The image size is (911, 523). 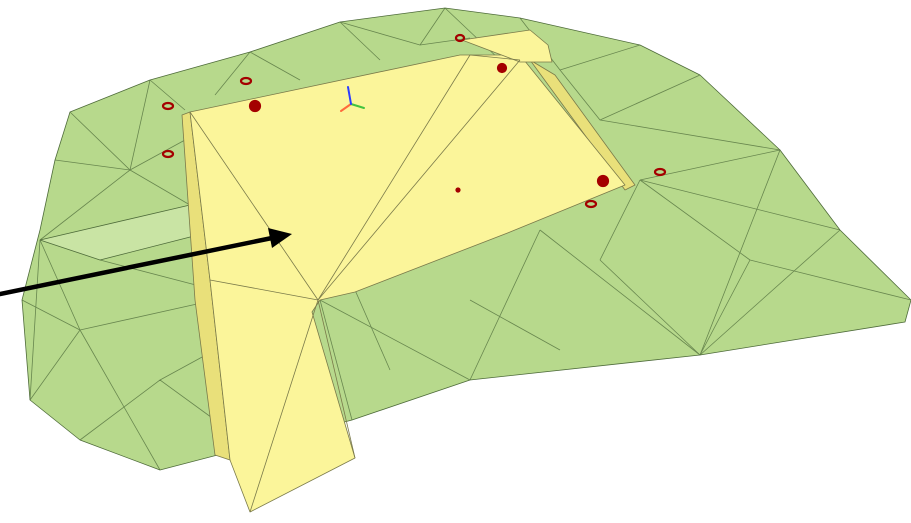 I want to click on platform-notch, so click(x=507, y=46).